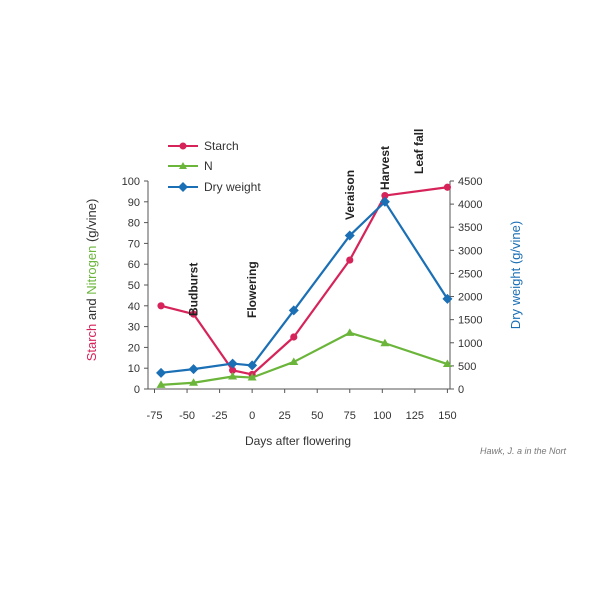 The width and height of the screenshot is (600, 600). I want to click on left-y-tick-label: 20, so click(134, 348).